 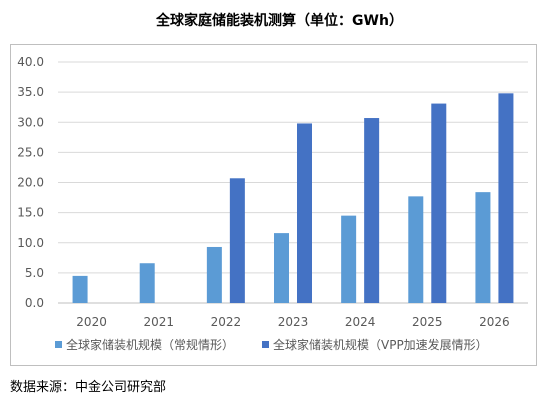 I want to click on bar-normal-2022, so click(x=214, y=274).